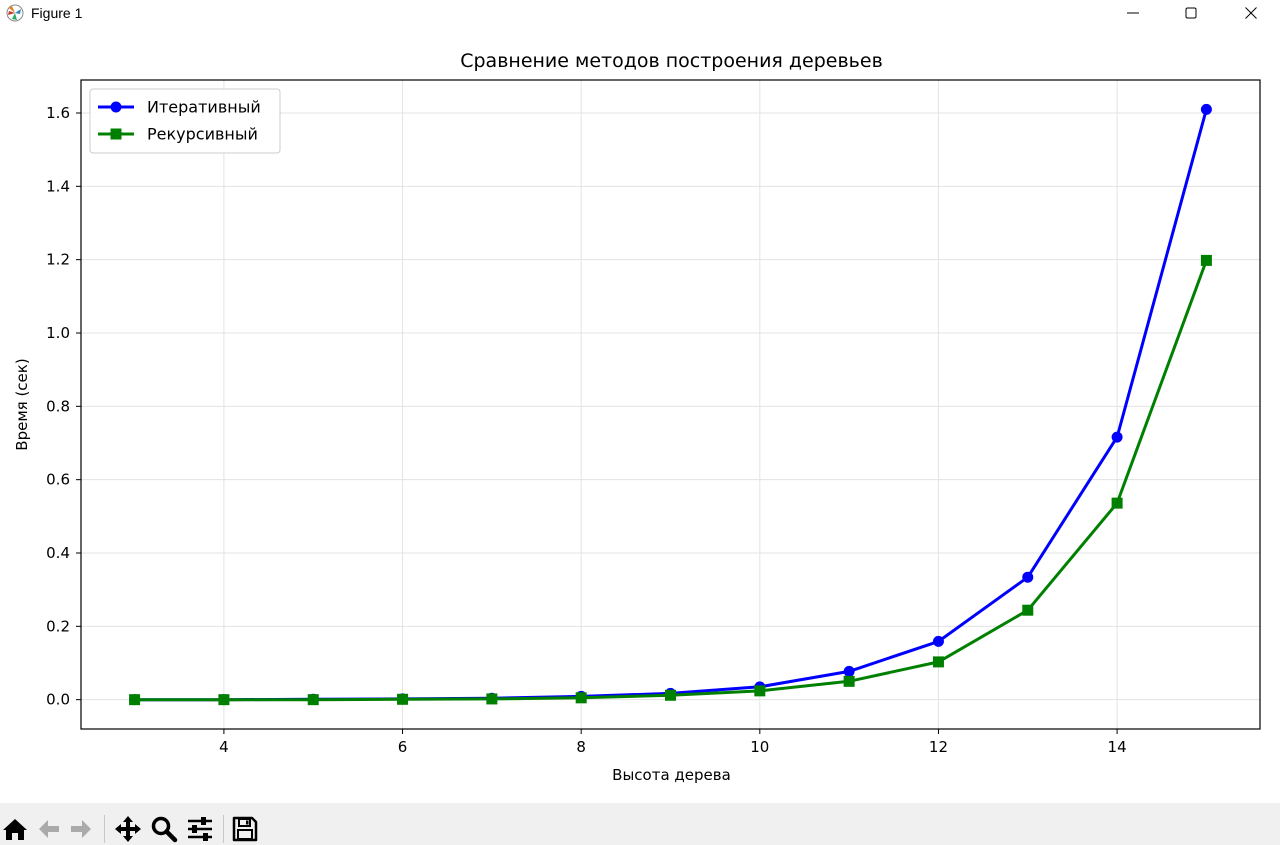 The image size is (1280, 845). What do you see at coordinates (224, 747) in the screenshot?
I see `x-tick-label: 4` at bounding box center [224, 747].